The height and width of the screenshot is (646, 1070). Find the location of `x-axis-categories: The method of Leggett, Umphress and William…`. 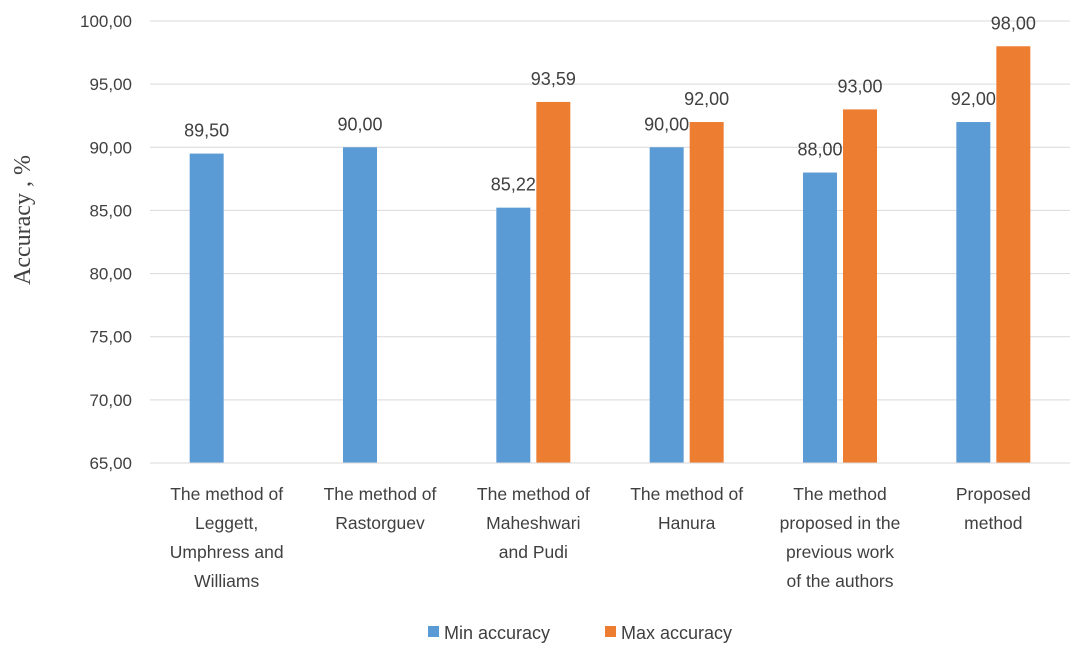

x-axis-categories: The method of Leggett, Umphress and William… is located at coordinates (600, 537).